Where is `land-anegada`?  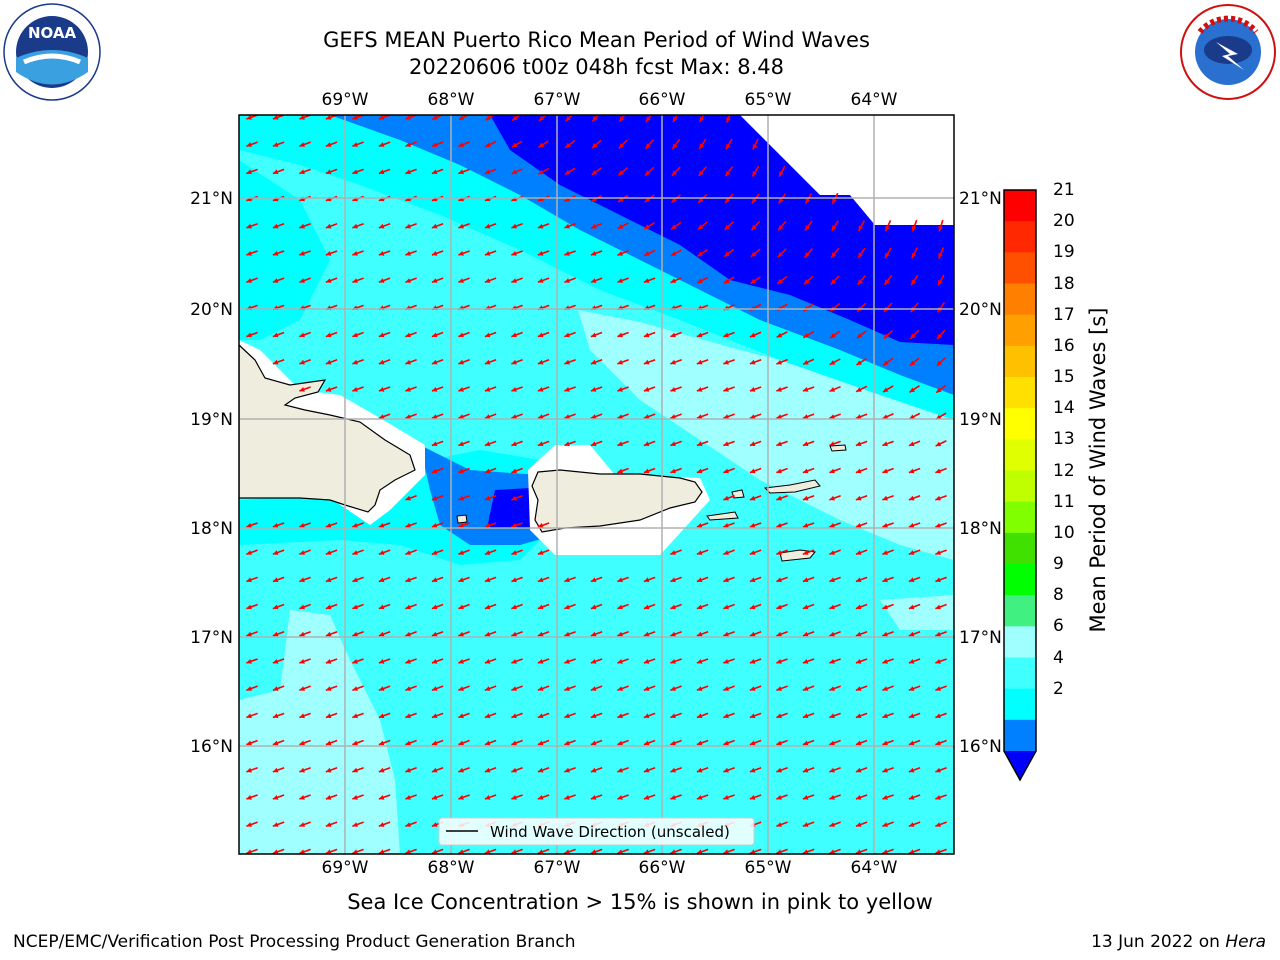 land-anegada is located at coordinates (838, 448).